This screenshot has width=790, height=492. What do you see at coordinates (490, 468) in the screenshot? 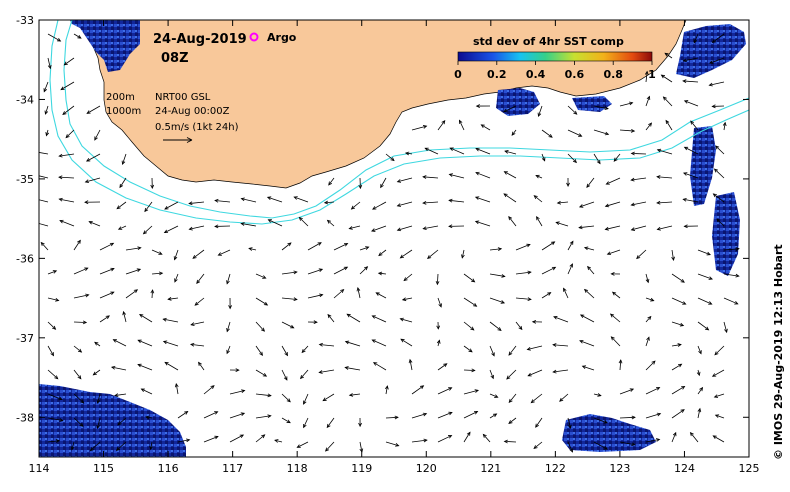
I see `x-tick-label: 121` at bounding box center [490, 468].